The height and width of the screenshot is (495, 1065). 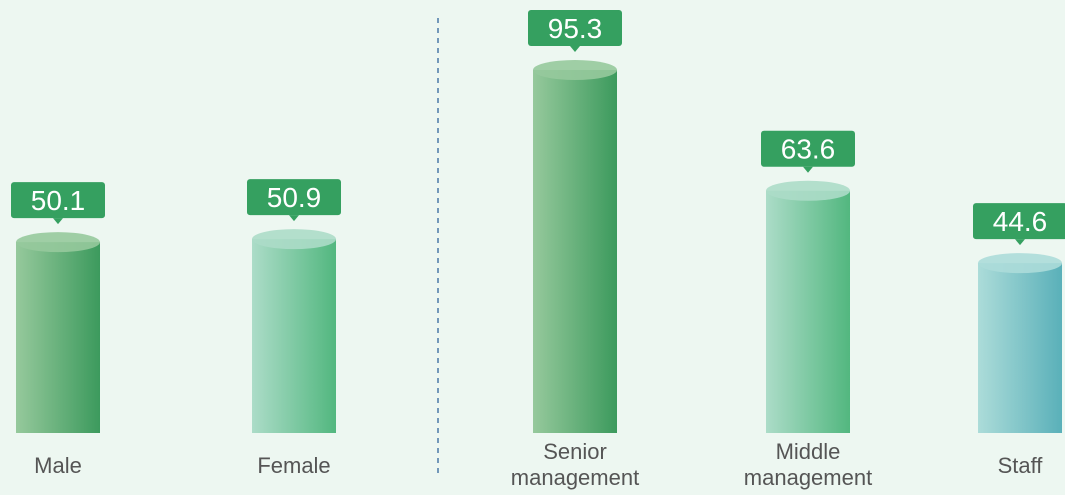 I want to click on value-label: 63.6, so click(x=808, y=149).